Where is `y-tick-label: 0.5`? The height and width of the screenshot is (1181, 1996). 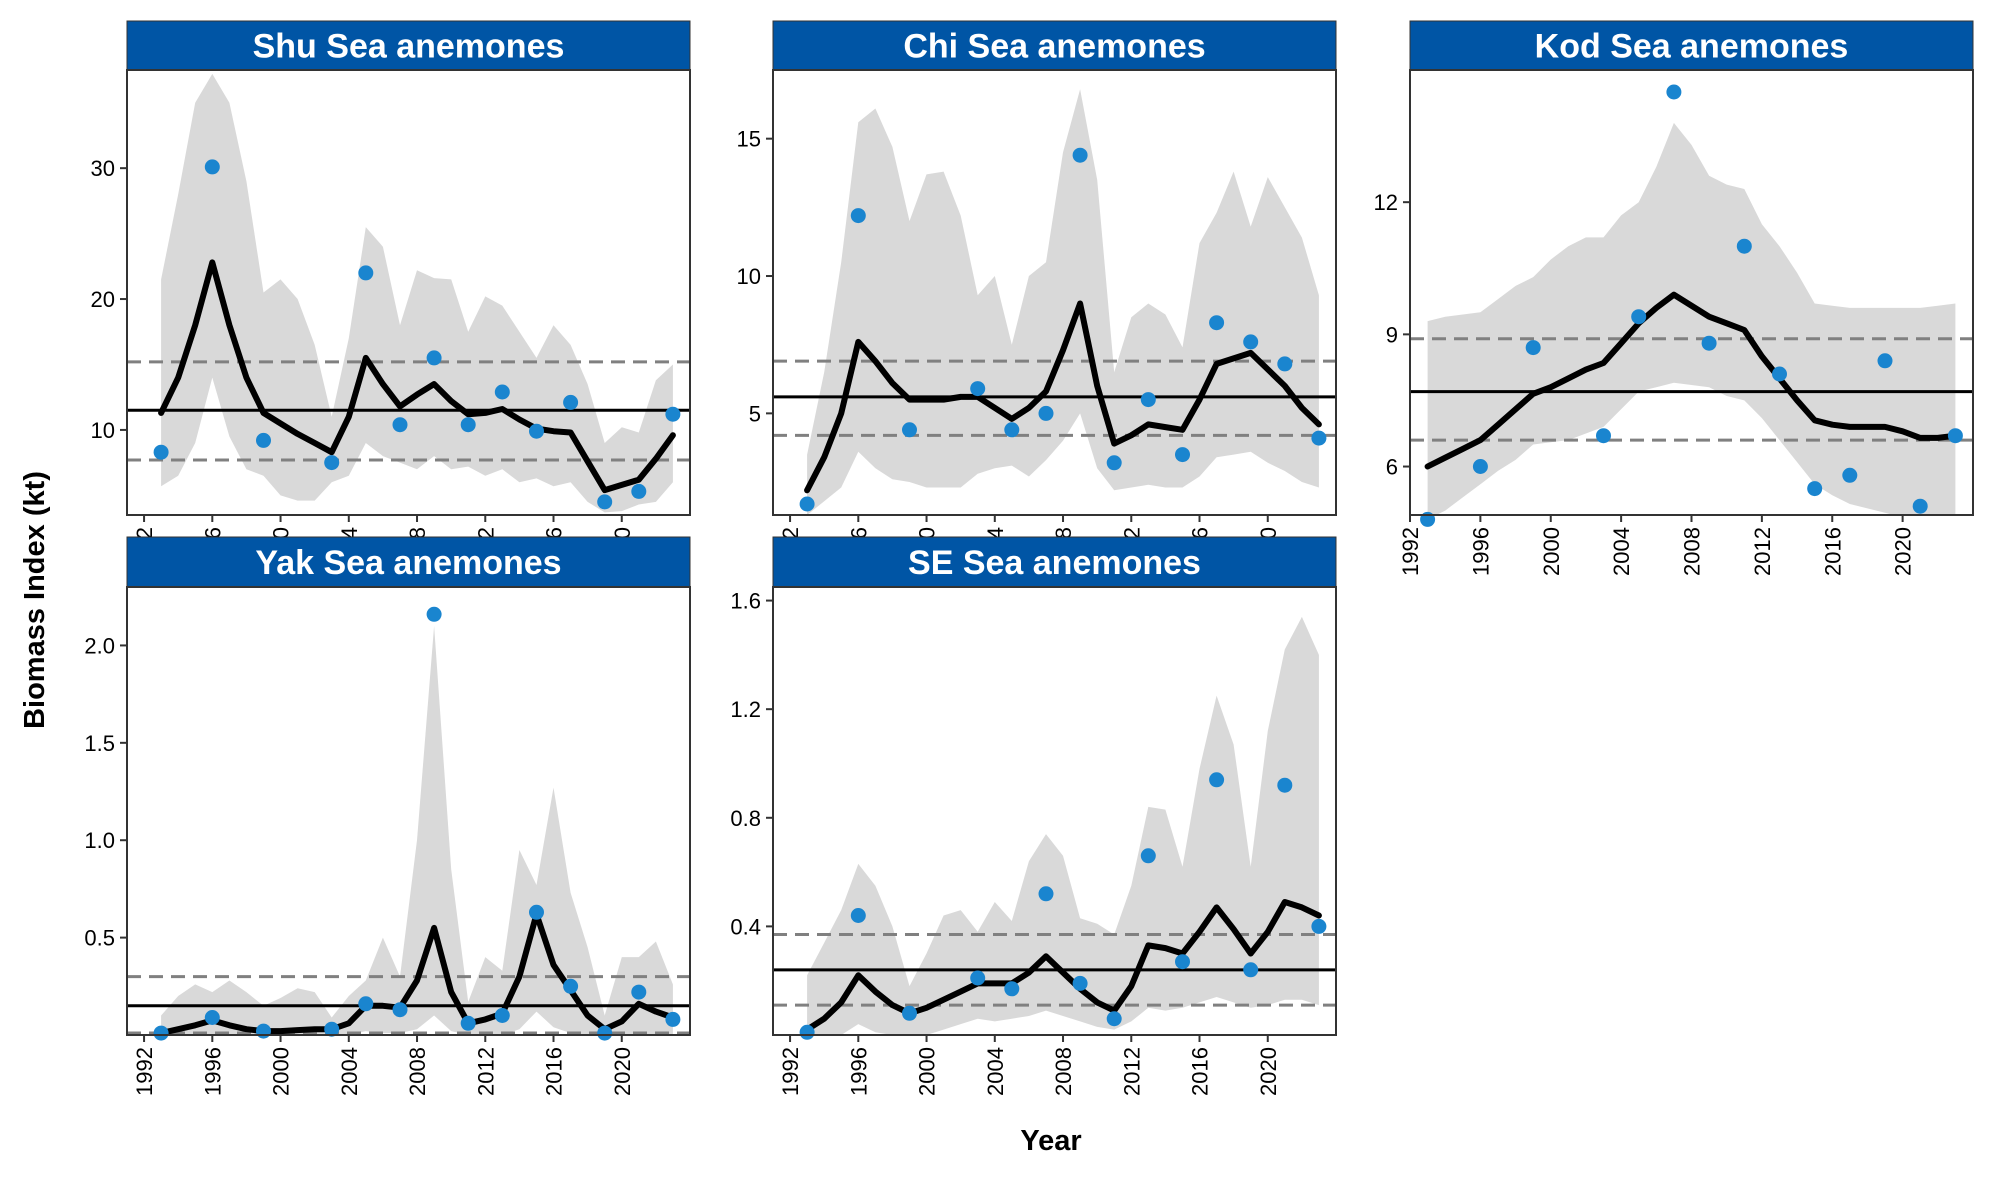
y-tick-label: 0.5 is located at coordinates (99, 938).